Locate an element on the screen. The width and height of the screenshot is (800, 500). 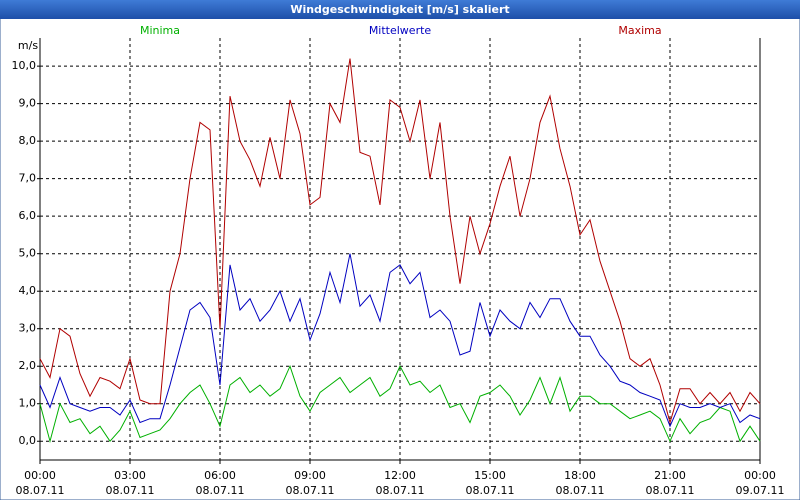
y-tick-label: 3,0 is located at coordinates (28, 328).